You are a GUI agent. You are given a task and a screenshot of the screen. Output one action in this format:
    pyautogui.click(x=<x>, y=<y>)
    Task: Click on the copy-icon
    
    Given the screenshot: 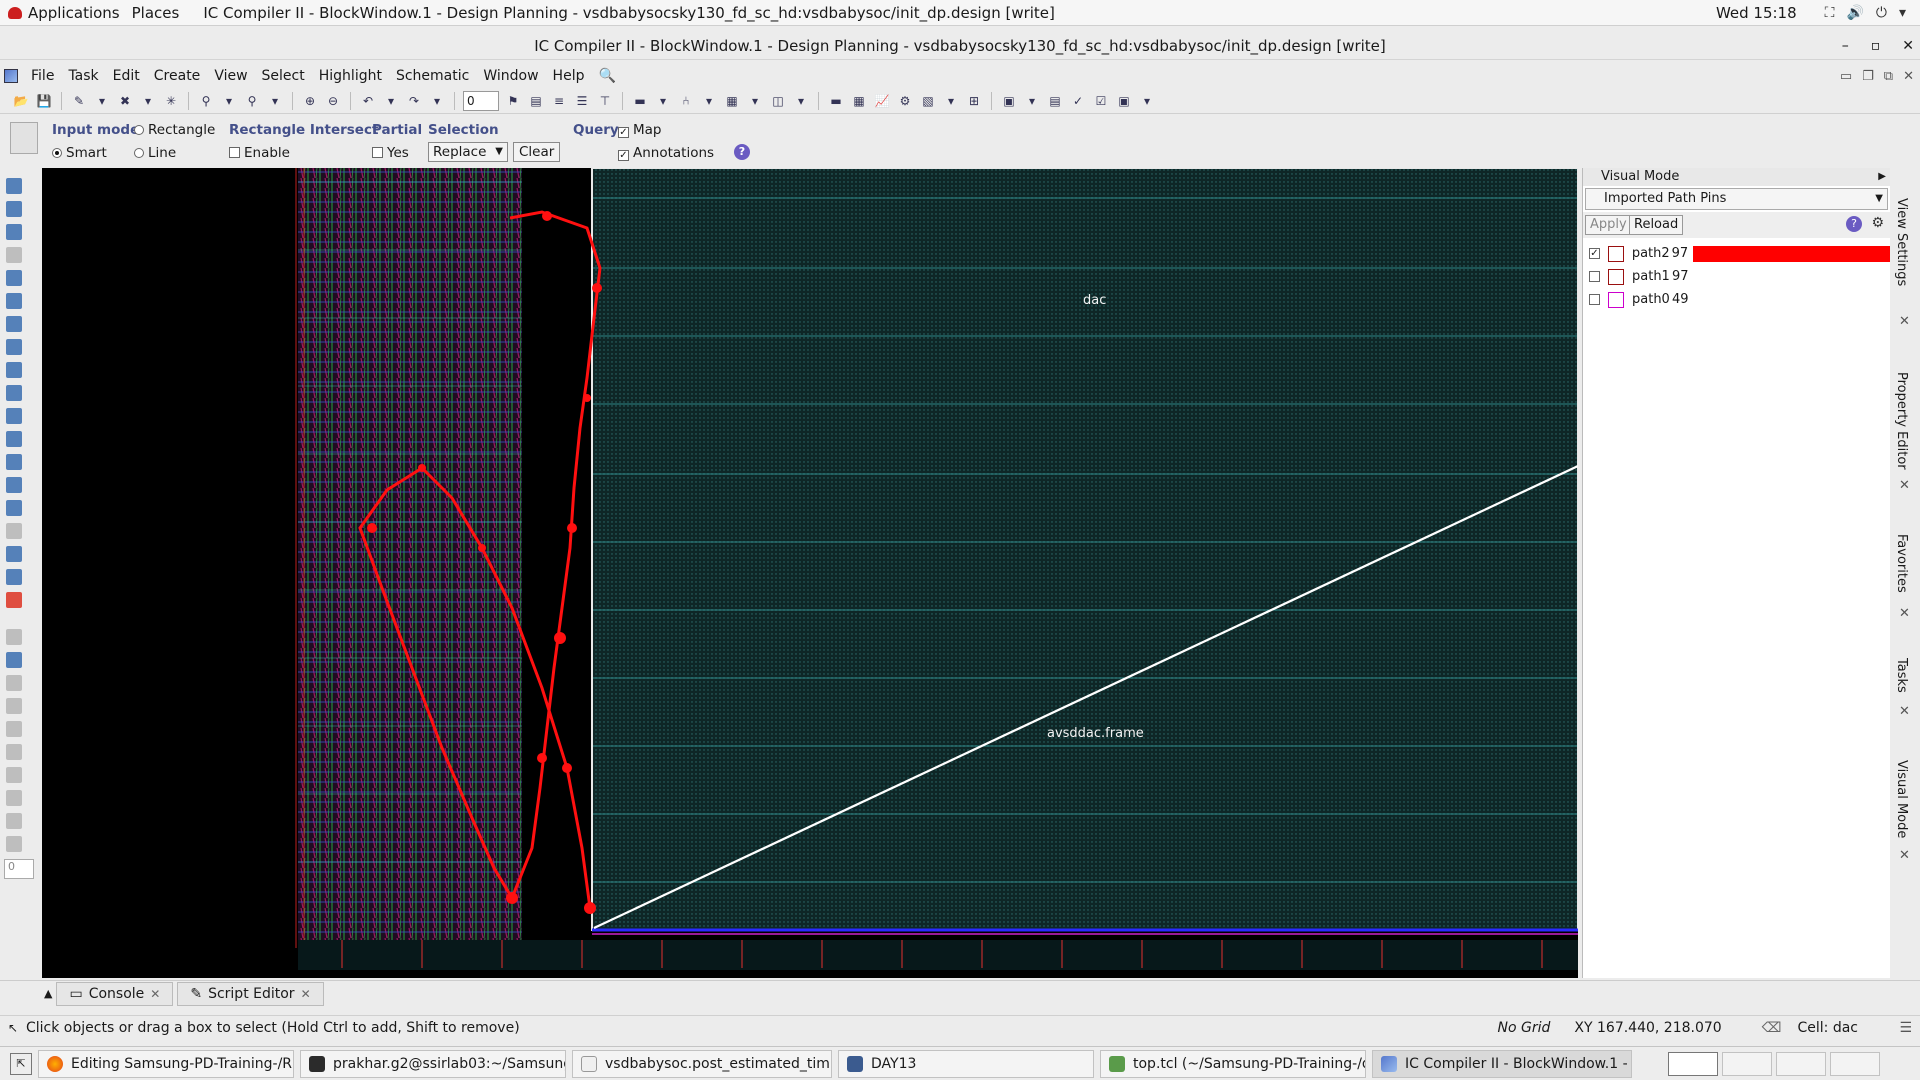 What is the action you would take?
    pyautogui.click(x=14, y=439)
    